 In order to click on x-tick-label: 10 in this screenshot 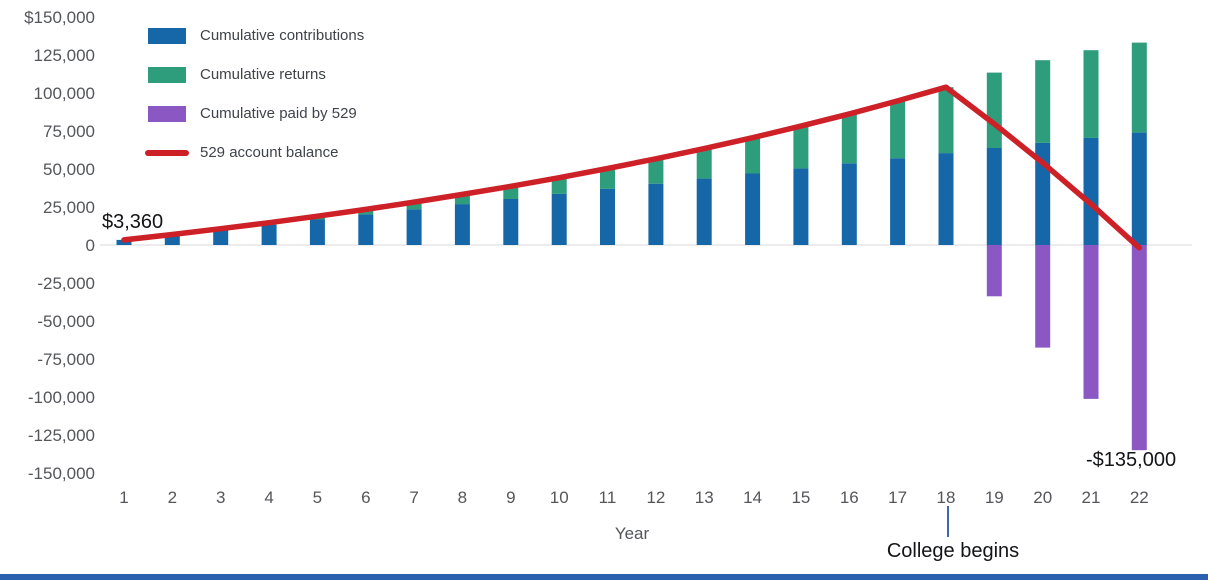, I will do `click(559, 497)`.